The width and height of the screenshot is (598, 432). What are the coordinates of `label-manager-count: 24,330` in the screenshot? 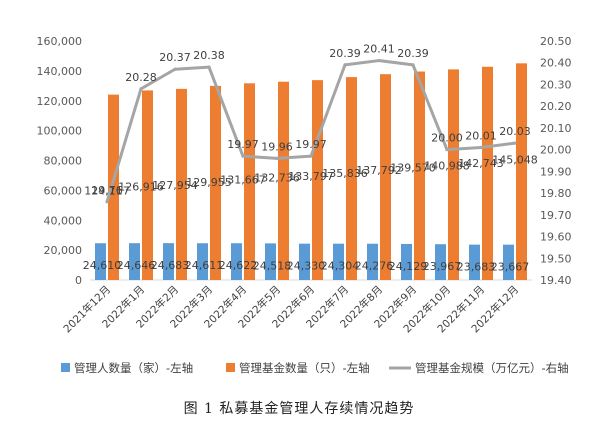 It's located at (306, 266).